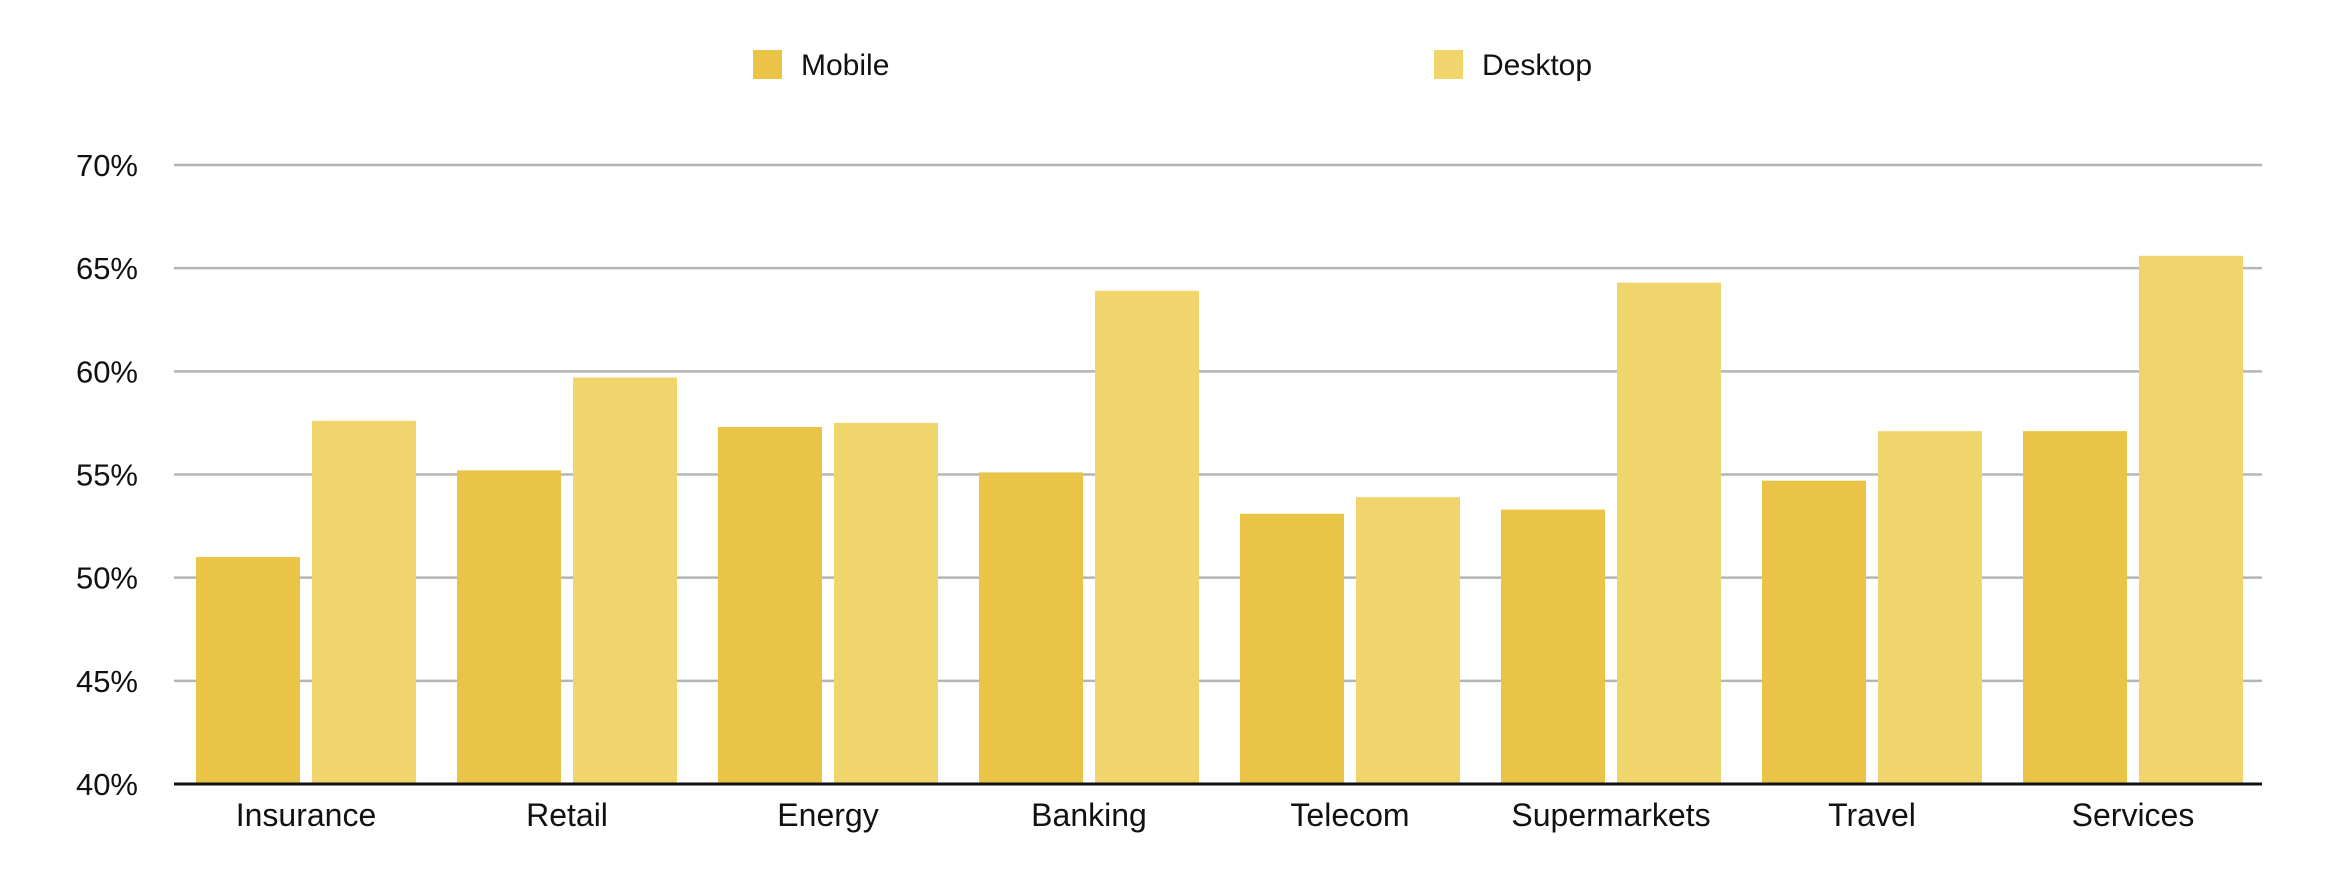  Describe the element at coordinates (1408, 640) in the screenshot. I see `bar-desktop-telecom` at that location.